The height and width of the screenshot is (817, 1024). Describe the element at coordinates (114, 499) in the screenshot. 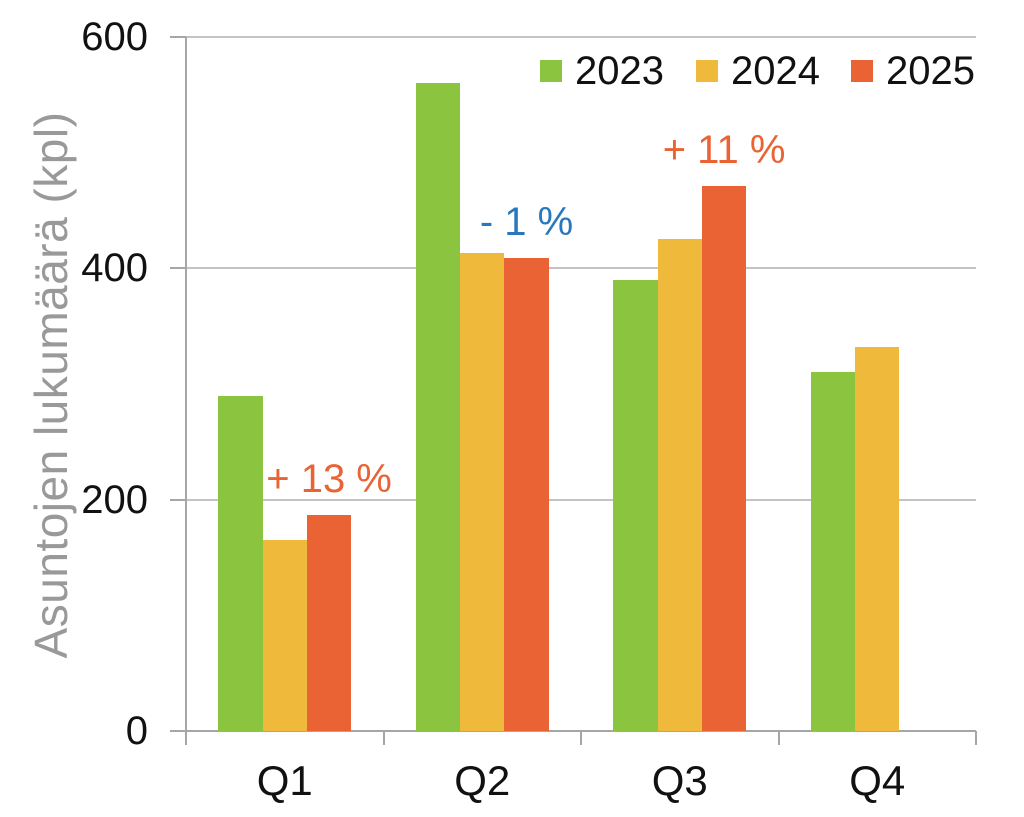

I see `y-tick-label-200: 200` at that location.